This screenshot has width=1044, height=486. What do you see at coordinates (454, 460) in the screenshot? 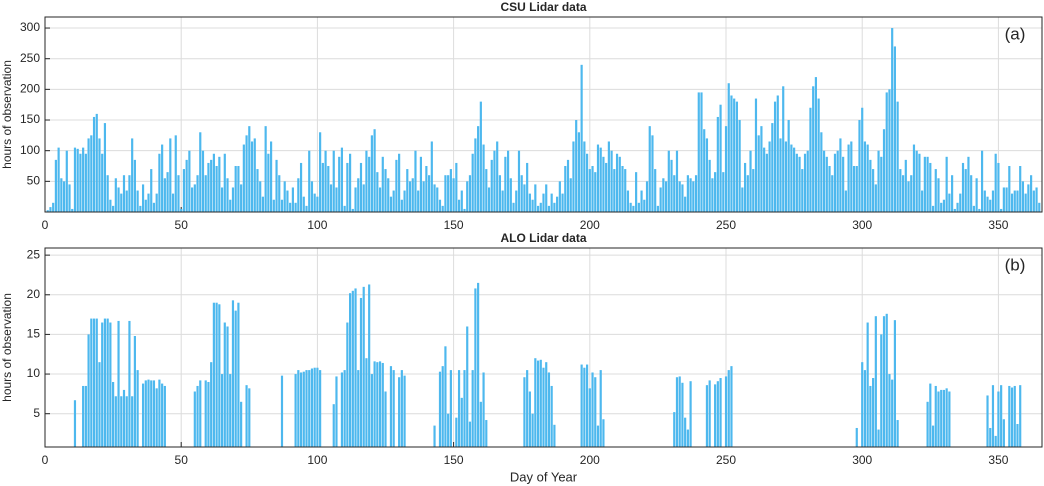
I see `x-tick-label: 150` at bounding box center [454, 460].